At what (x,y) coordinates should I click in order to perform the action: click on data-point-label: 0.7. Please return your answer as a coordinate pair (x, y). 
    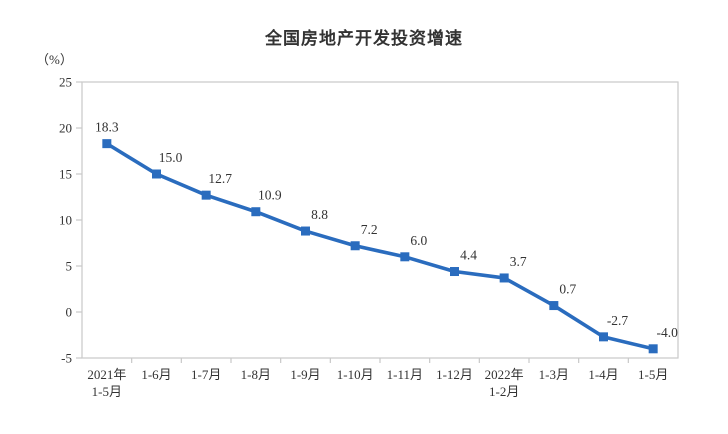
    Looking at the image, I should click on (567, 289).